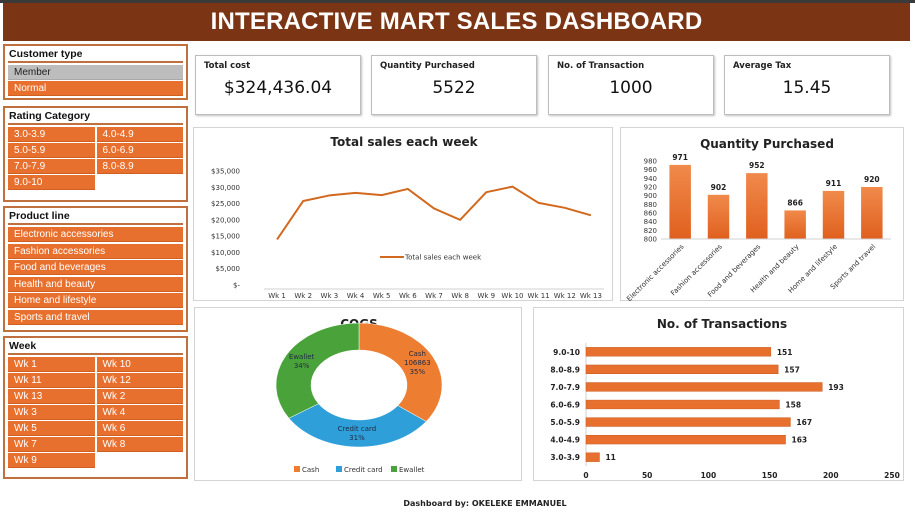  Describe the element at coordinates (757, 165) in the screenshot. I see `data-label: 952` at that location.